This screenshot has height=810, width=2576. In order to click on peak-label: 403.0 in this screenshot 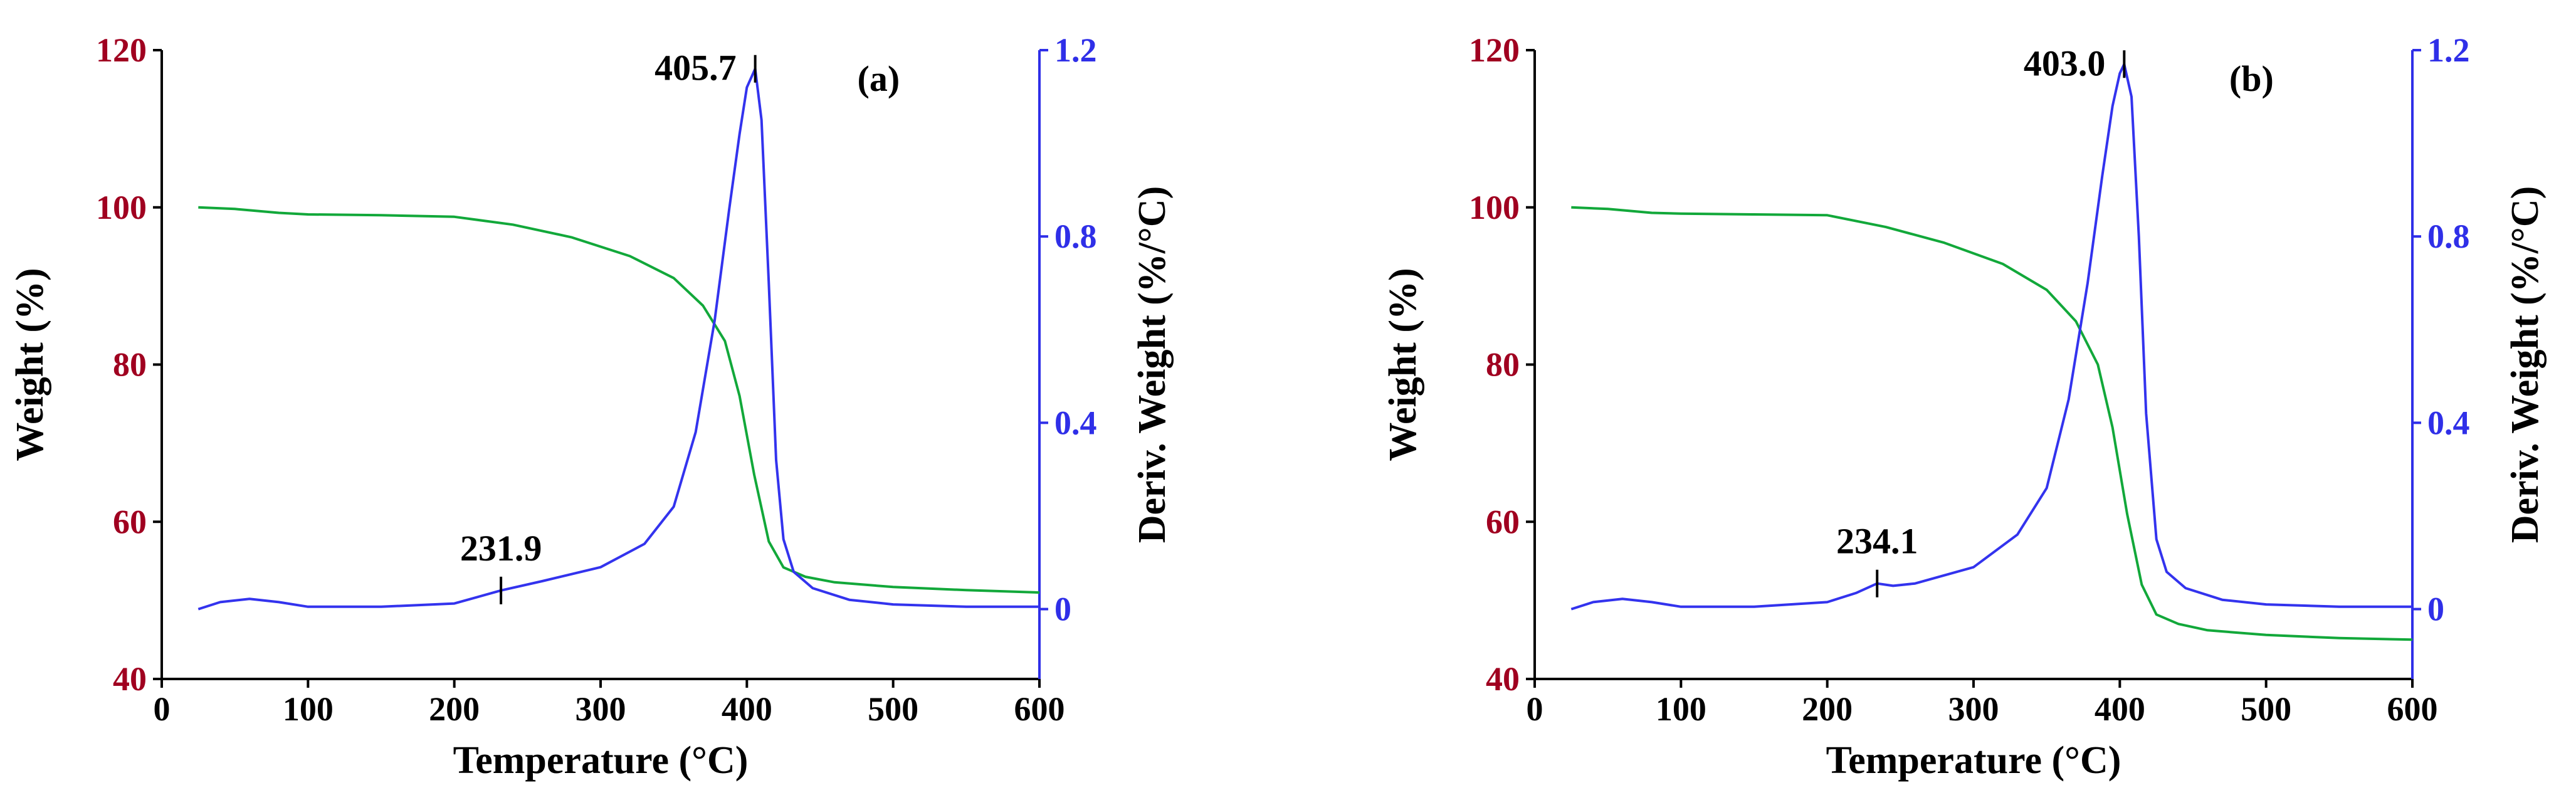, I will do `click(2065, 63)`.